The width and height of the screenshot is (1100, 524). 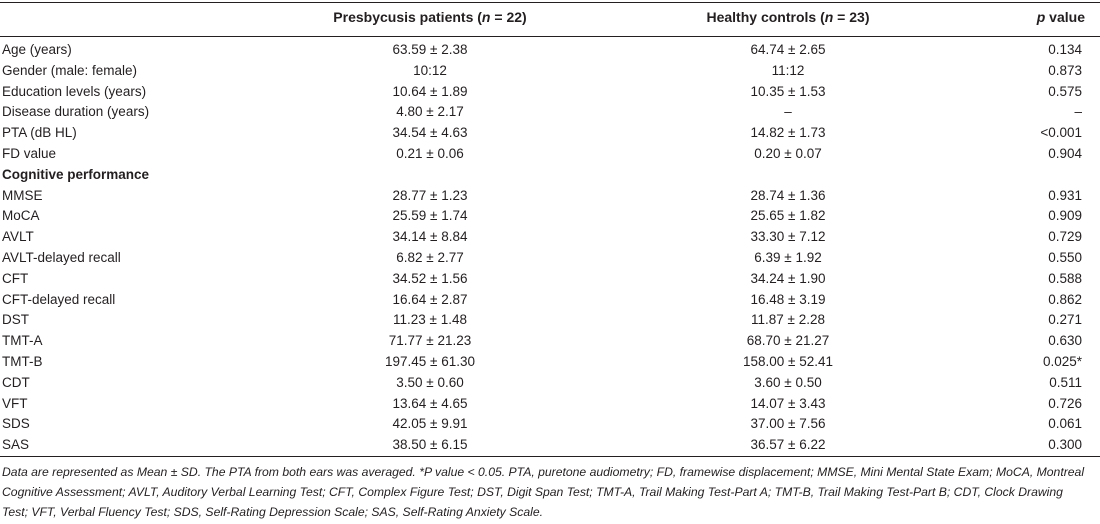 I want to click on cell-presbycusis: 34.52 ± 1.56, so click(x=430, y=278).